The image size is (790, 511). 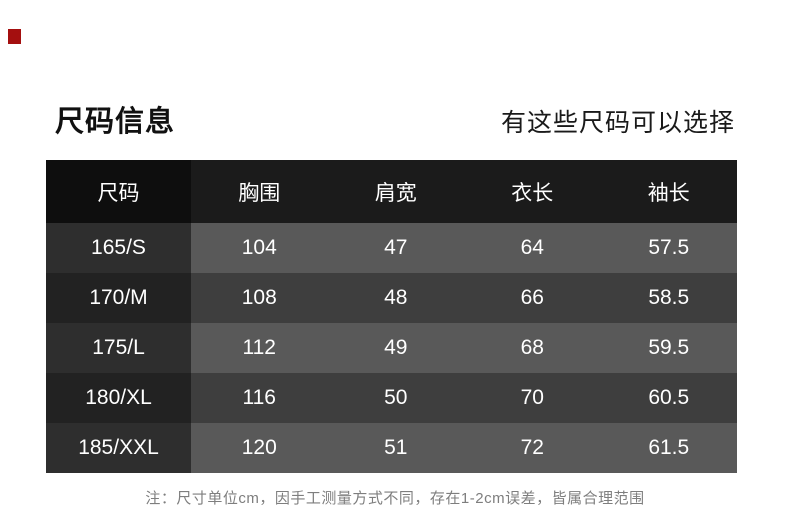 I want to click on chest-cell: 120, so click(x=259, y=448).